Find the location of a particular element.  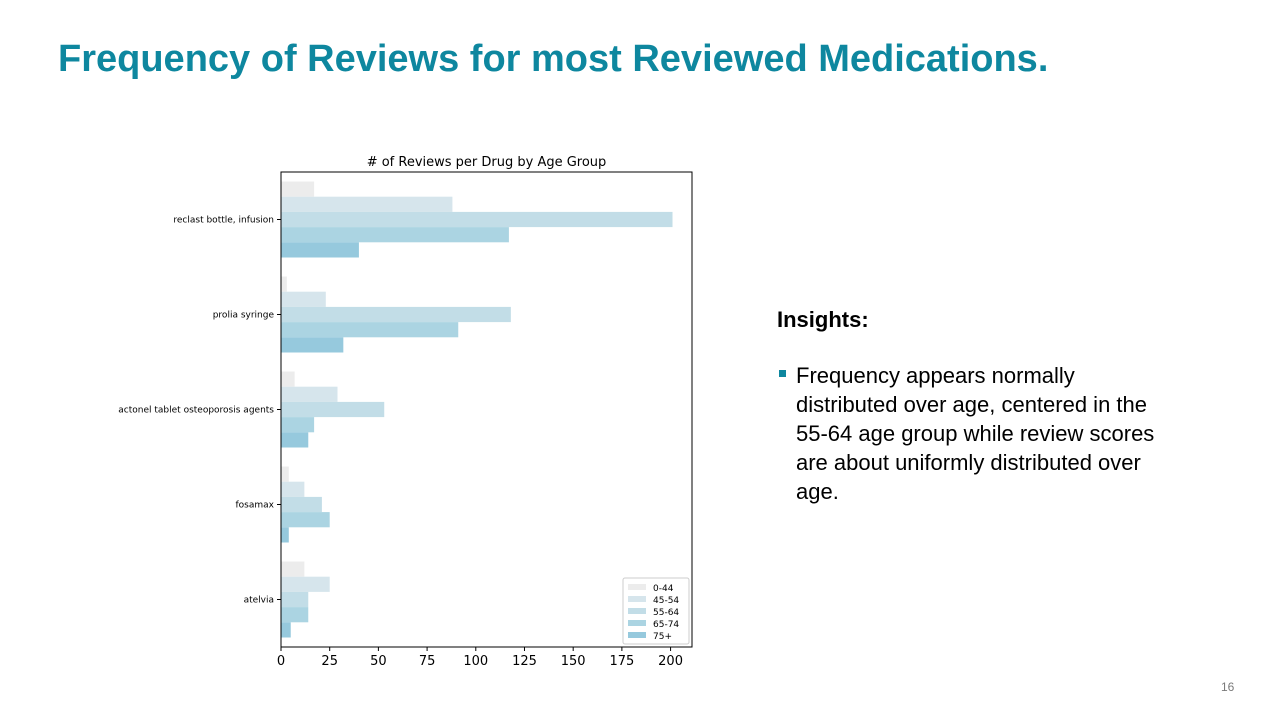

chart-title: # of Reviews per Drug by Age Group is located at coordinates (487, 162).